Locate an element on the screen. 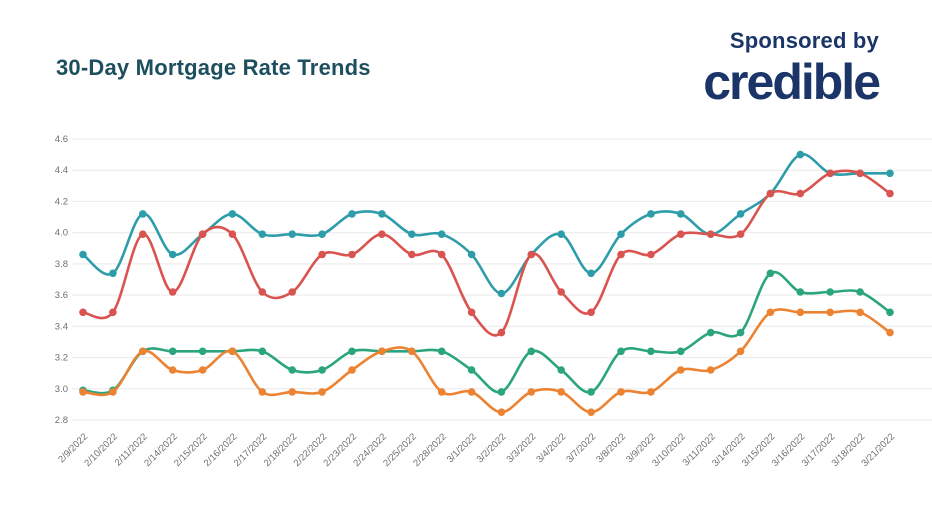  credible-logo: credible is located at coordinates (792, 82).